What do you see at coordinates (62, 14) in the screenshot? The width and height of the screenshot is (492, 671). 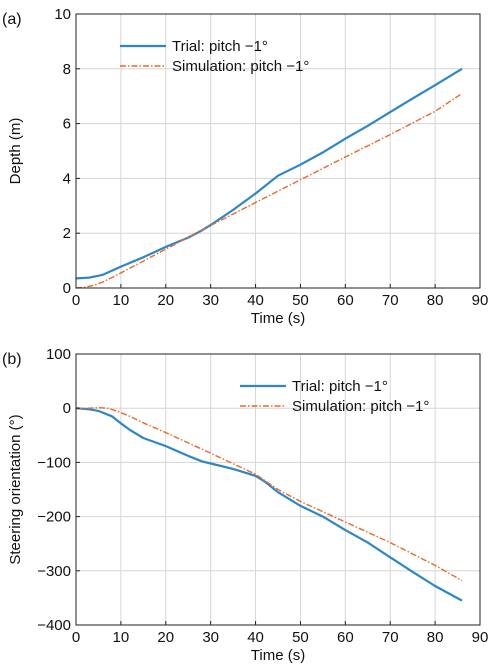 I see `y-tick-label: 10` at bounding box center [62, 14].